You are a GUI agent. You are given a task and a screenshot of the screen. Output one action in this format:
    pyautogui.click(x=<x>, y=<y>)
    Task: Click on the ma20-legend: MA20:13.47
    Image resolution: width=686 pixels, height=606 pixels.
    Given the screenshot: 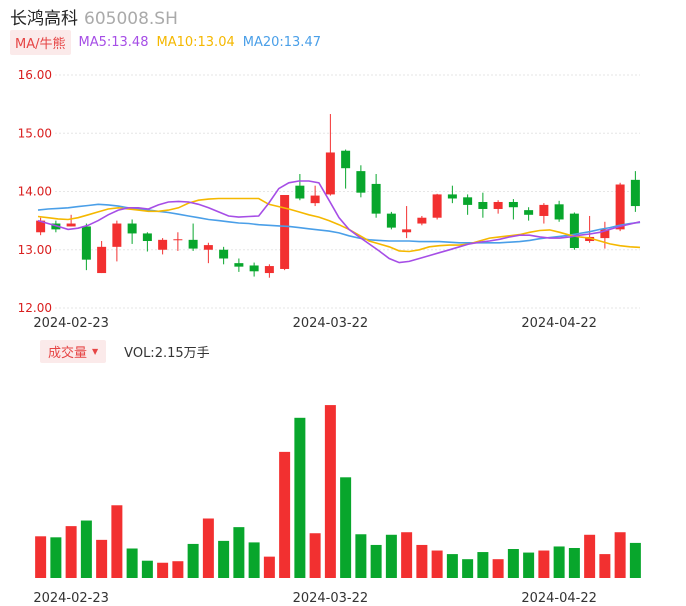 What is the action you would take?
    pyautogui.click(x=281, y=42)
    